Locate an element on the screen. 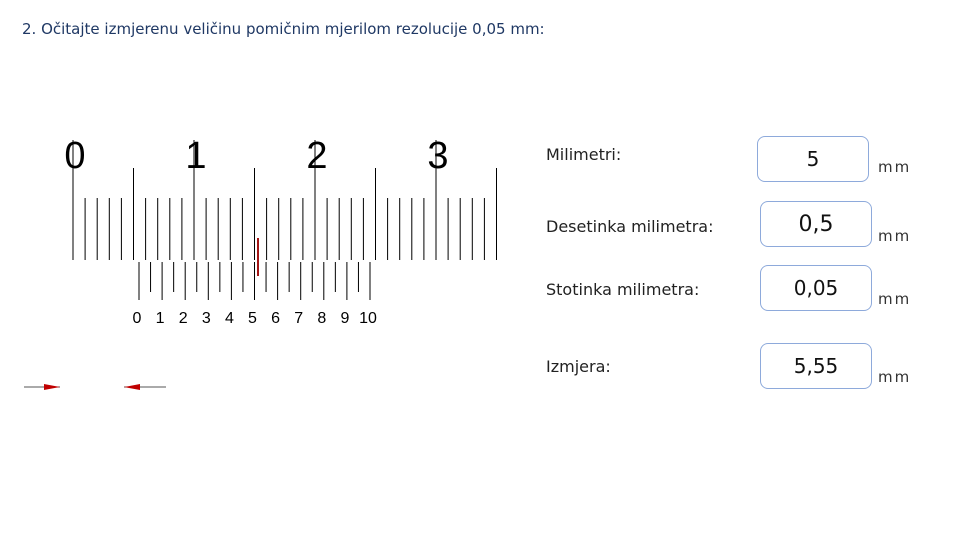  vernier-scale-label: 10 is located at coordinates (368, 318).